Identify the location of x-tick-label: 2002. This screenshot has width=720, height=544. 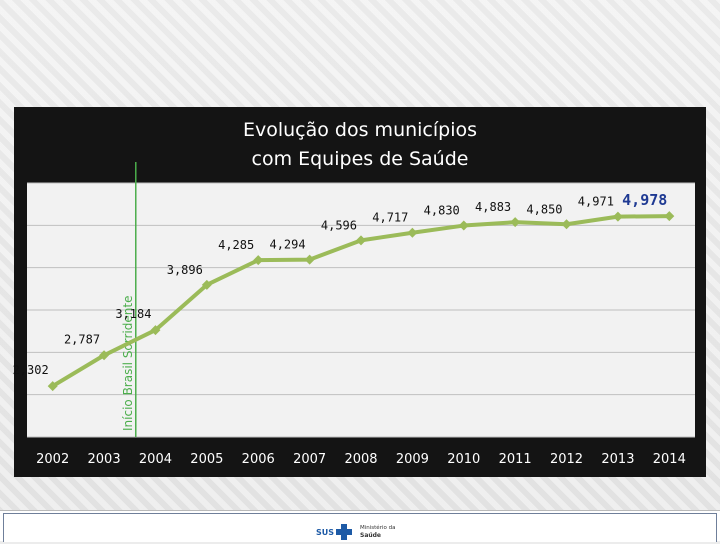
(52, 459).